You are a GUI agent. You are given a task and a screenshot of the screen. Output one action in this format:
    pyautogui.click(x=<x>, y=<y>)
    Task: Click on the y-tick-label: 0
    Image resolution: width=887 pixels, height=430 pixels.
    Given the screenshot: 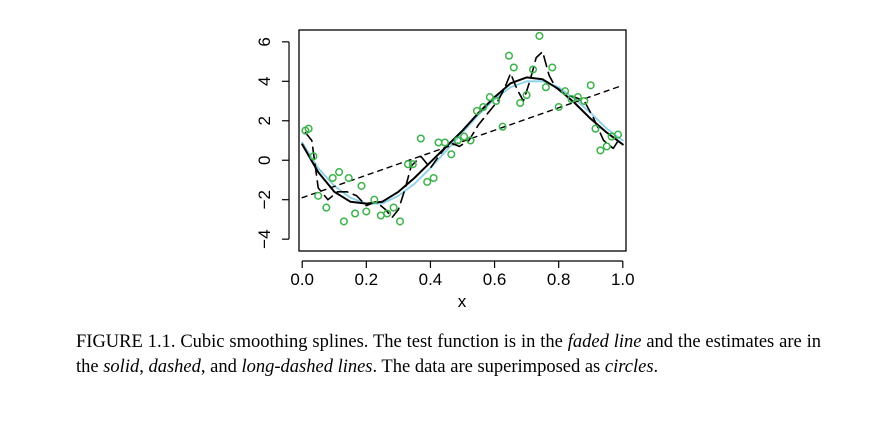 What is the action you would take?
    pyautogui.click(x=264, y=159)
    